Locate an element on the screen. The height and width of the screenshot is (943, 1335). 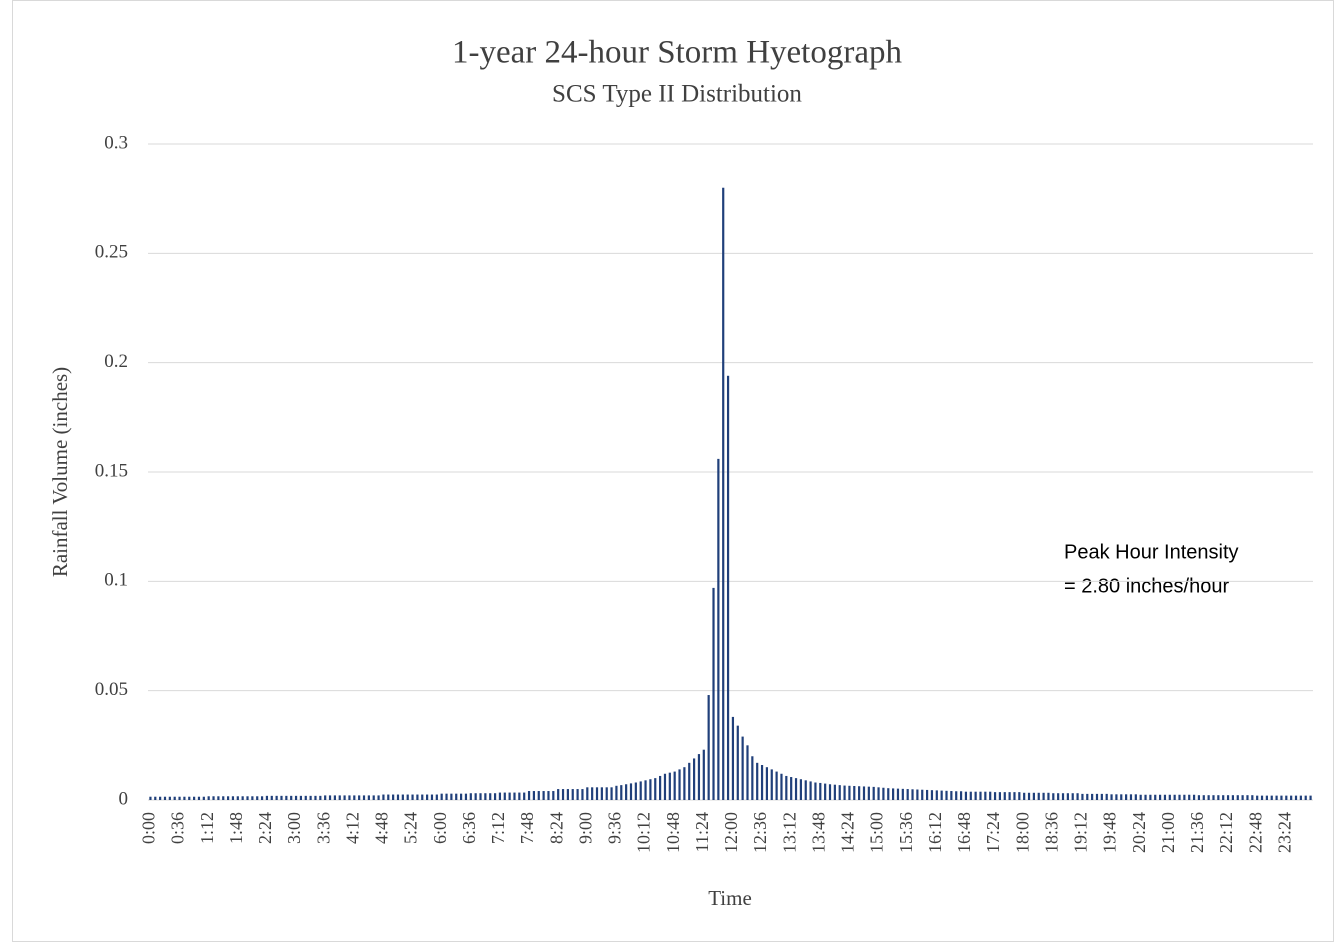
x-tick-label: 5:24 is located at coordinates (411, 828).